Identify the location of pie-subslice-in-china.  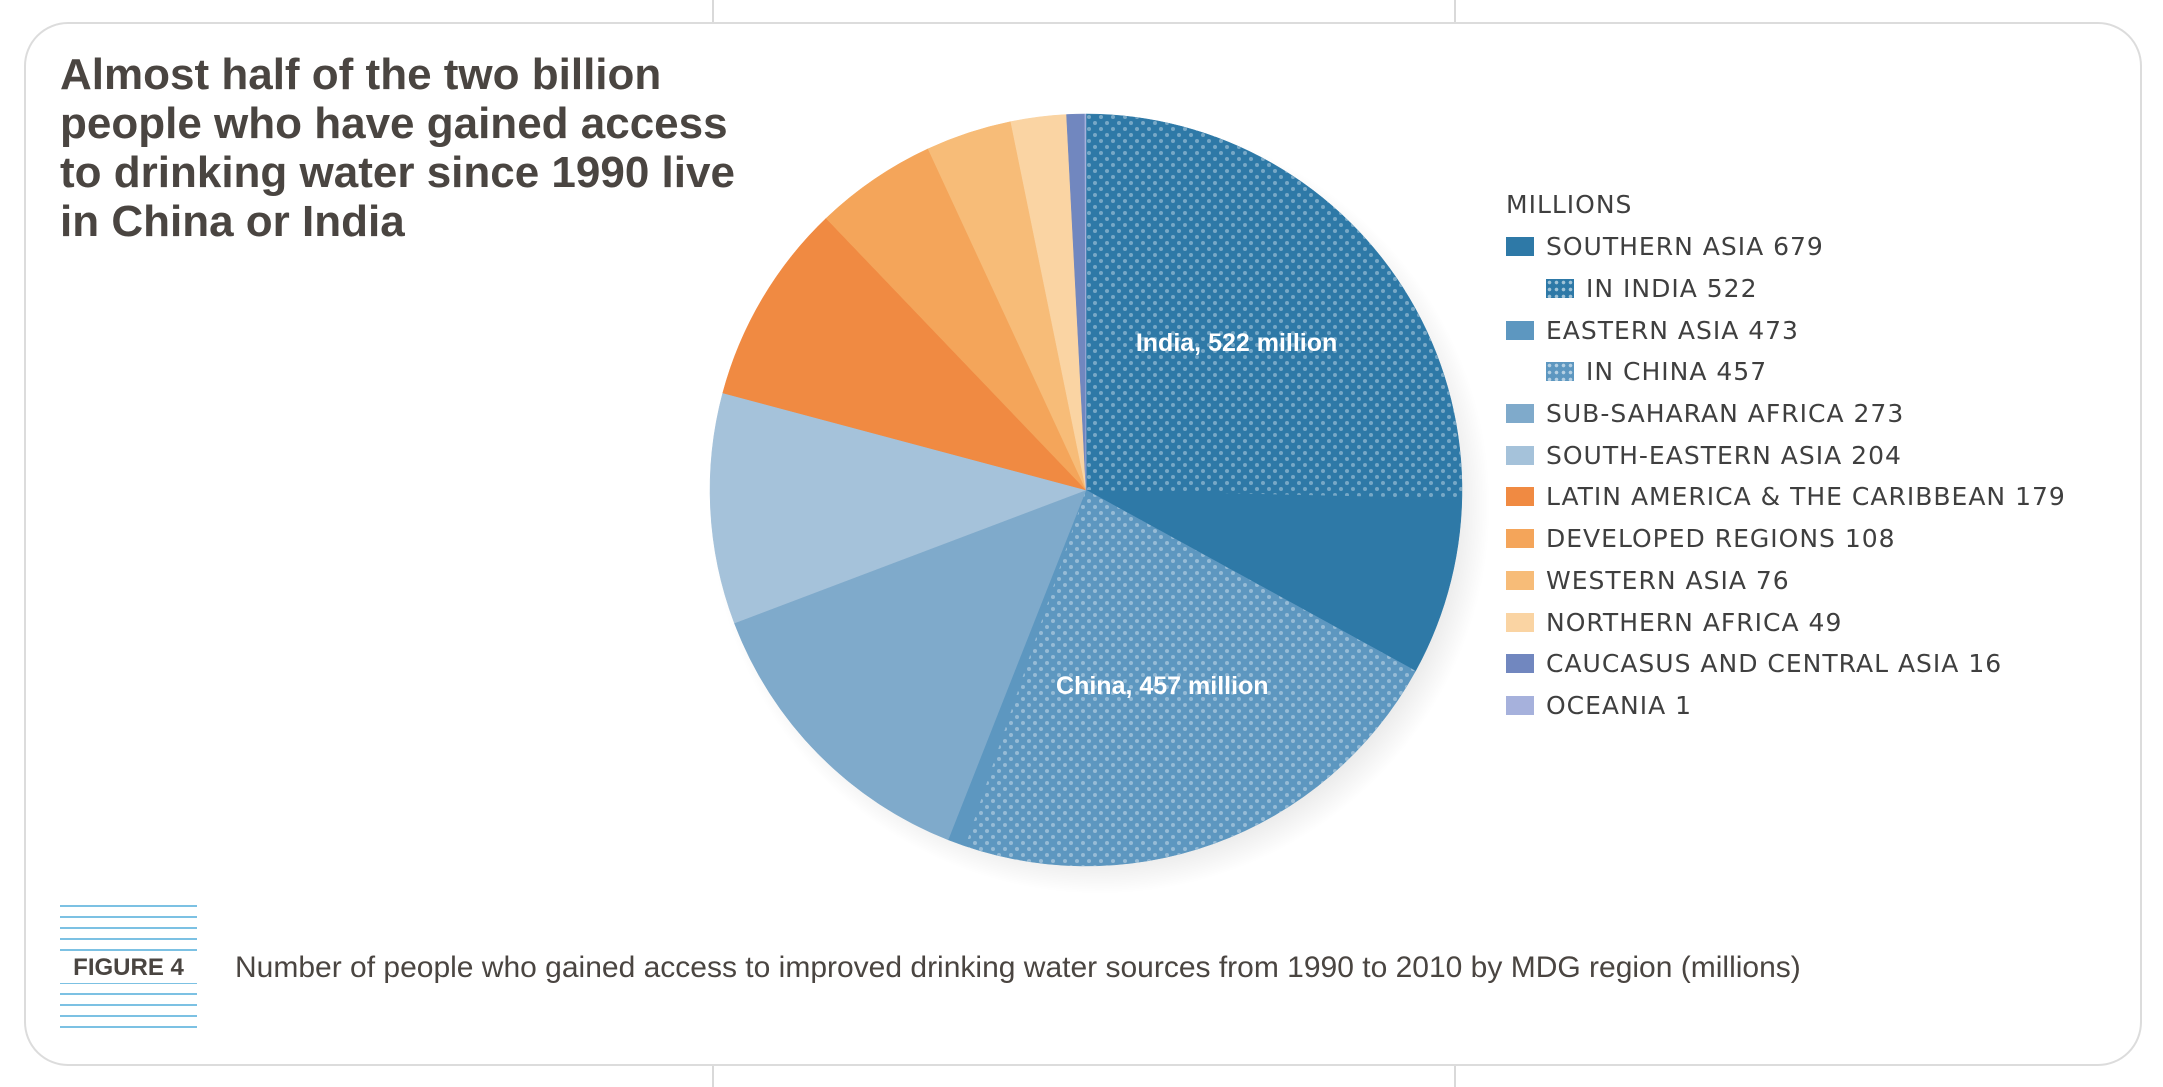
(1190, 678).